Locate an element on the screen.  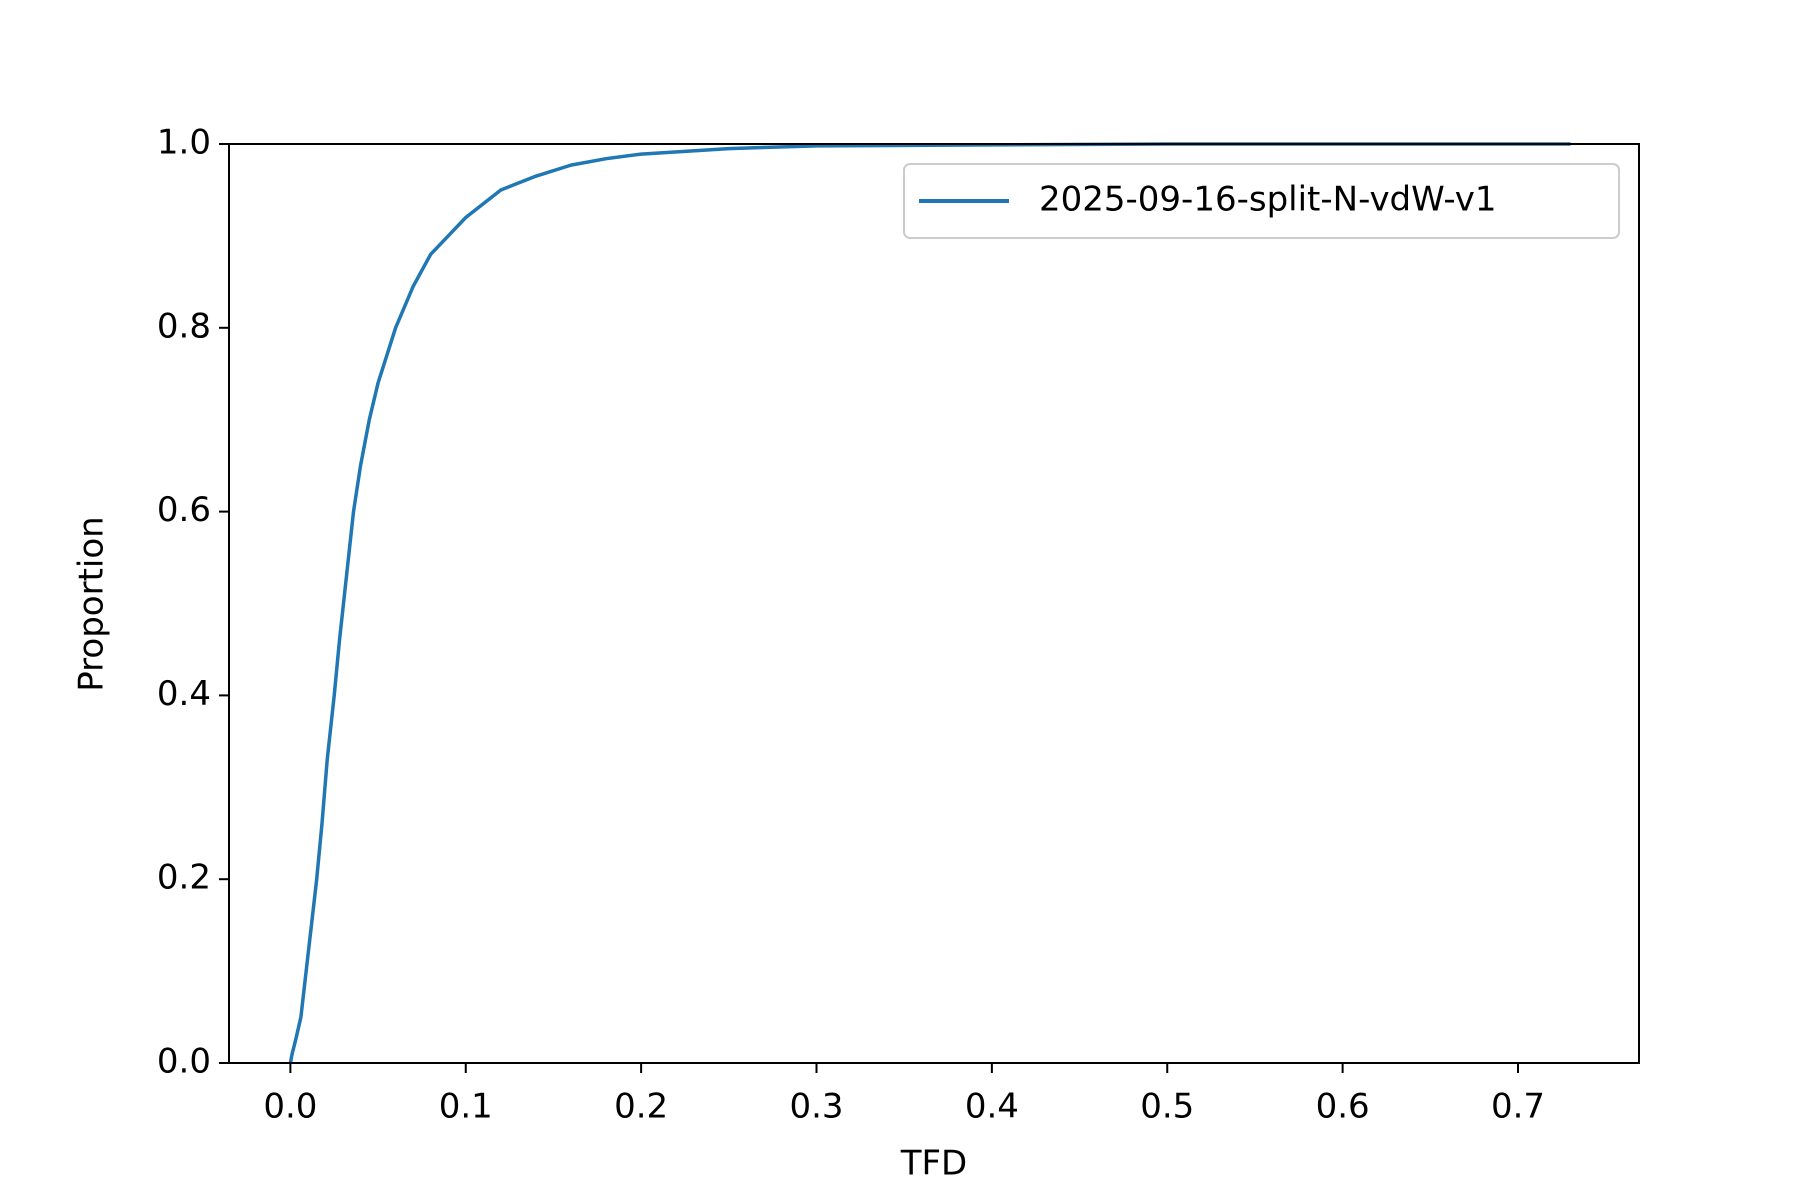
legend: 2025-09-16-split-N-vdW-v1 is located at coordinates (1261, 201).